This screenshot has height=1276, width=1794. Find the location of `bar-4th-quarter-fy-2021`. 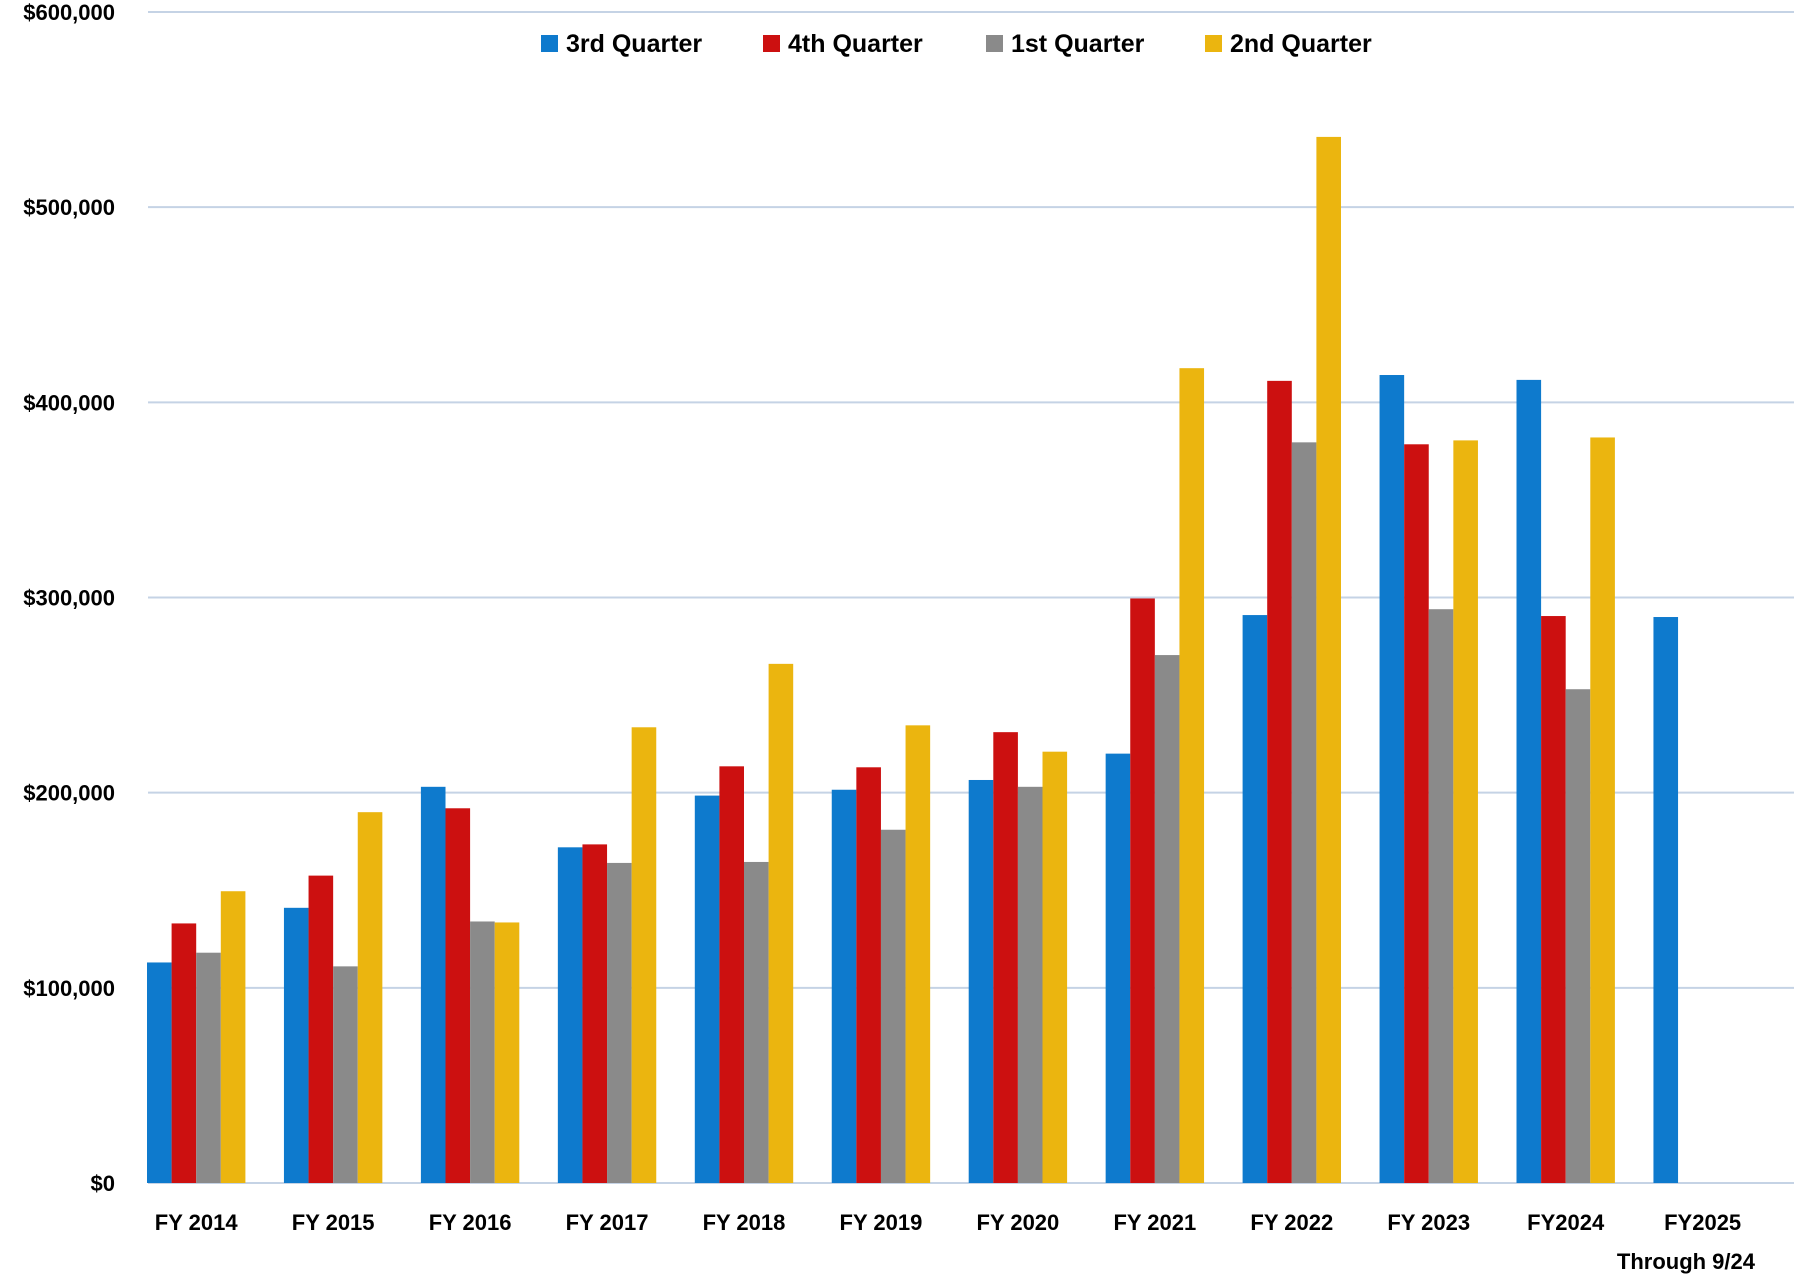

bar-4th-quarter-fy-2021 is located at coordinates (1142, 890).